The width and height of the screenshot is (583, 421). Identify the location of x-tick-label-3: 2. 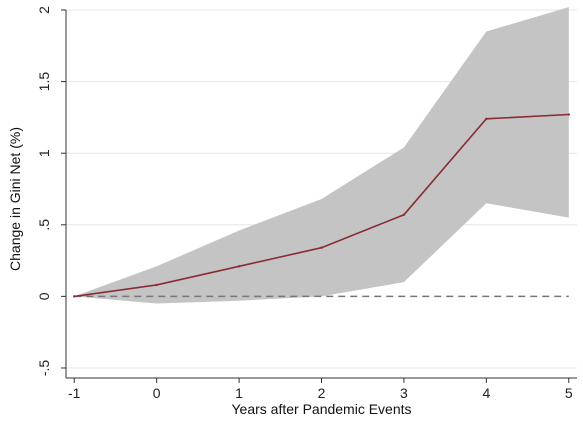
(322, 393).